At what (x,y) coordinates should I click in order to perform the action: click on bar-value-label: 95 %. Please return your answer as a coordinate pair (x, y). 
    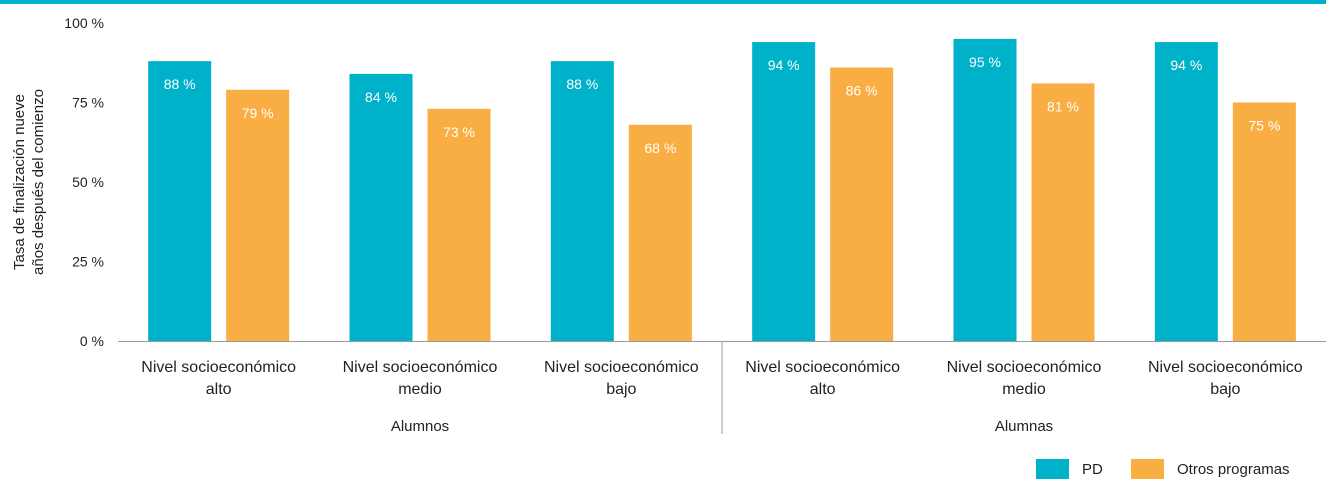
    Looking at the image, I should click on (985, 62).